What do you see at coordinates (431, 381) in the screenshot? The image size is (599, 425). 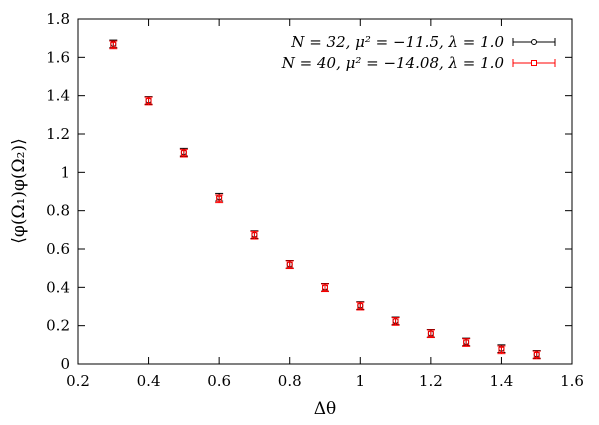 I see `x-tick-label: 1.2` at bounding box center [431, 381].